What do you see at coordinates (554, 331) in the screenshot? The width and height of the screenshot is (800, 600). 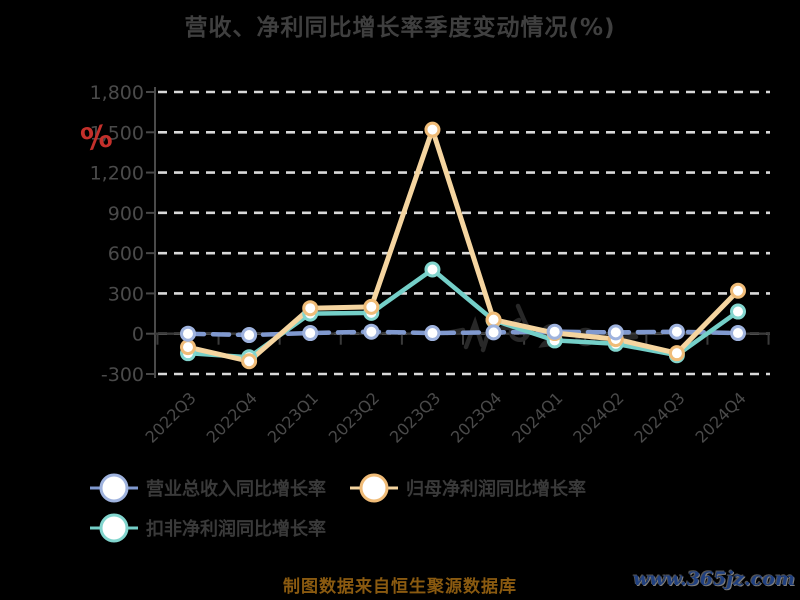 I see `data-point-s0-2024Q1` at bounding box center [554, 331].